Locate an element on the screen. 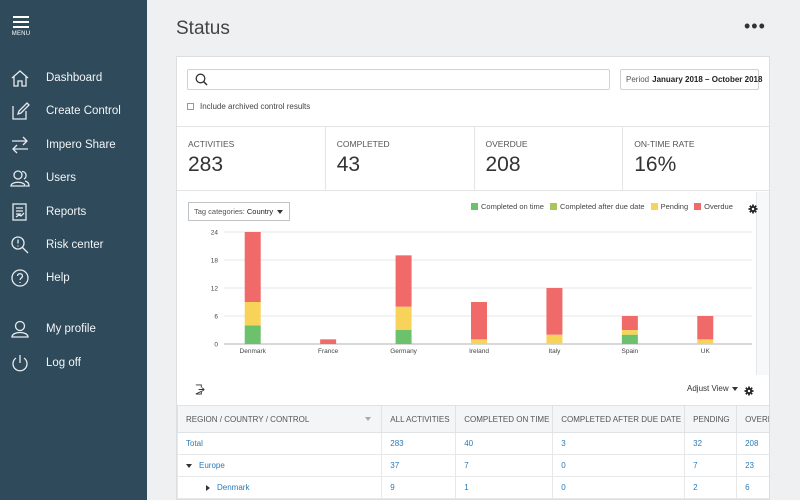 The width and height of the screenshot is (800, 500). cell-value-link: 3 is located at coordinates (563, 443).